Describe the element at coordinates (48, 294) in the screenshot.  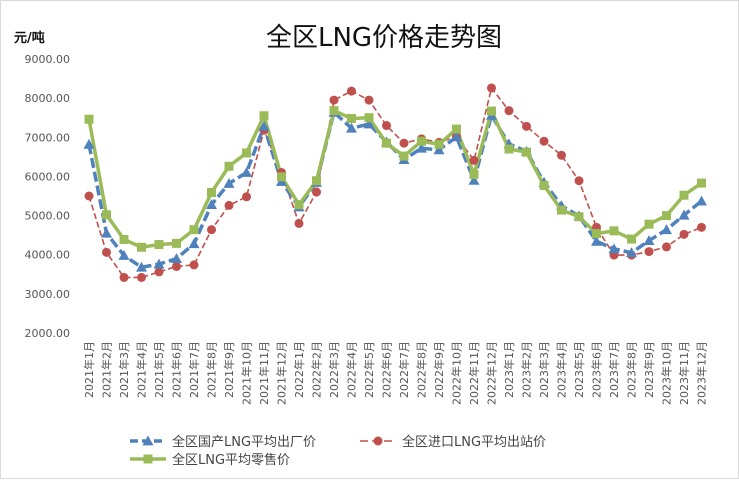
I see `y-tick-label: 3000.00` at that location.